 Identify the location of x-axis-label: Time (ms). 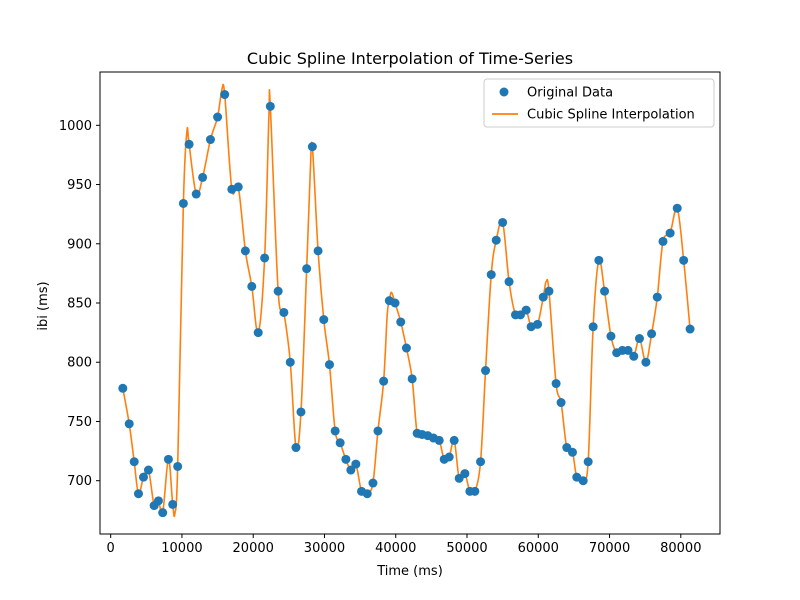
(409, 571).